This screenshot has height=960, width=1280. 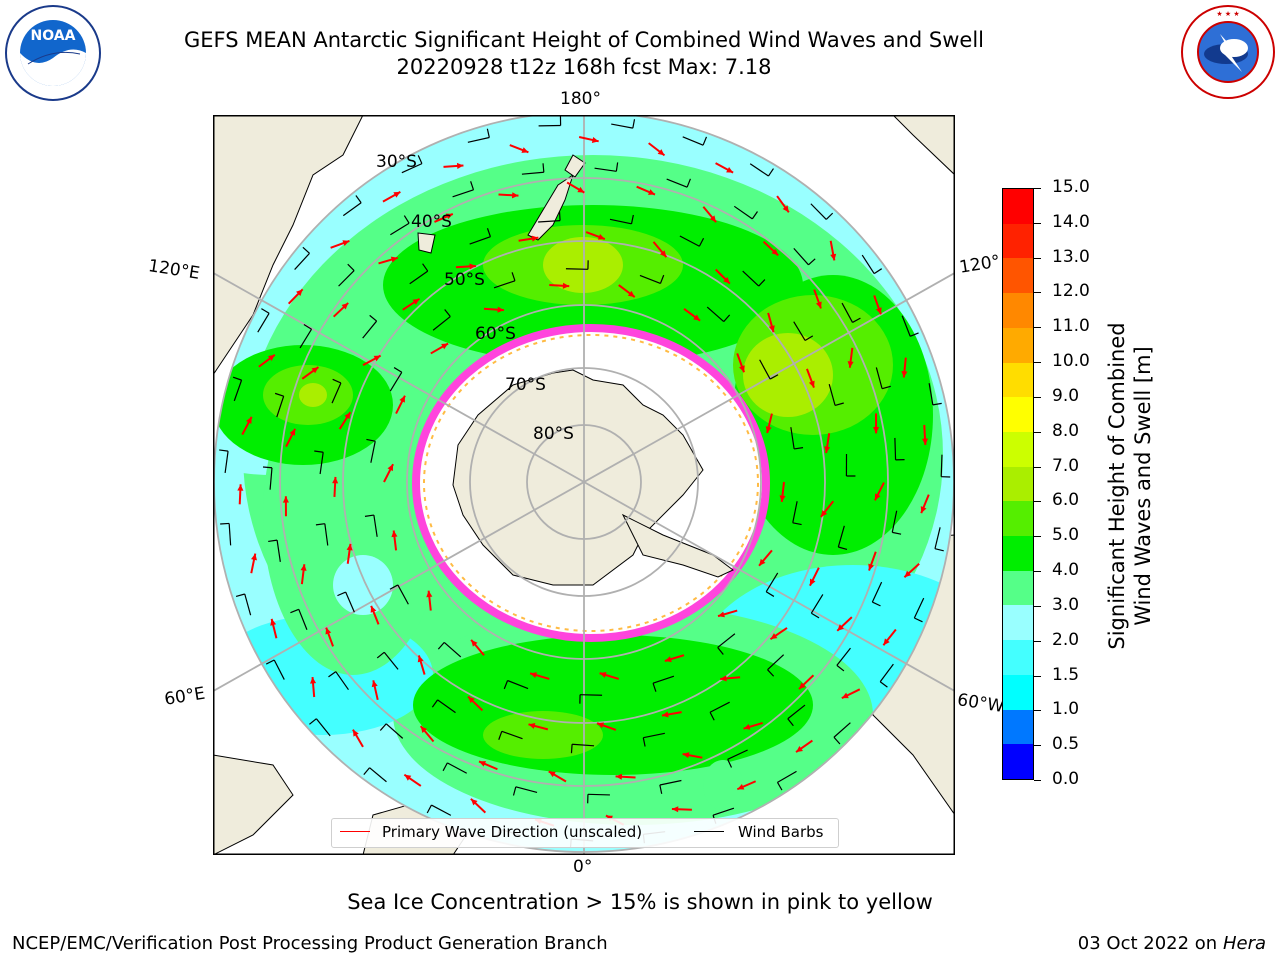 What do you see at coordinates (288, 245) in the screenshot?
I see `australia-land` at bounding box center [288, 245].